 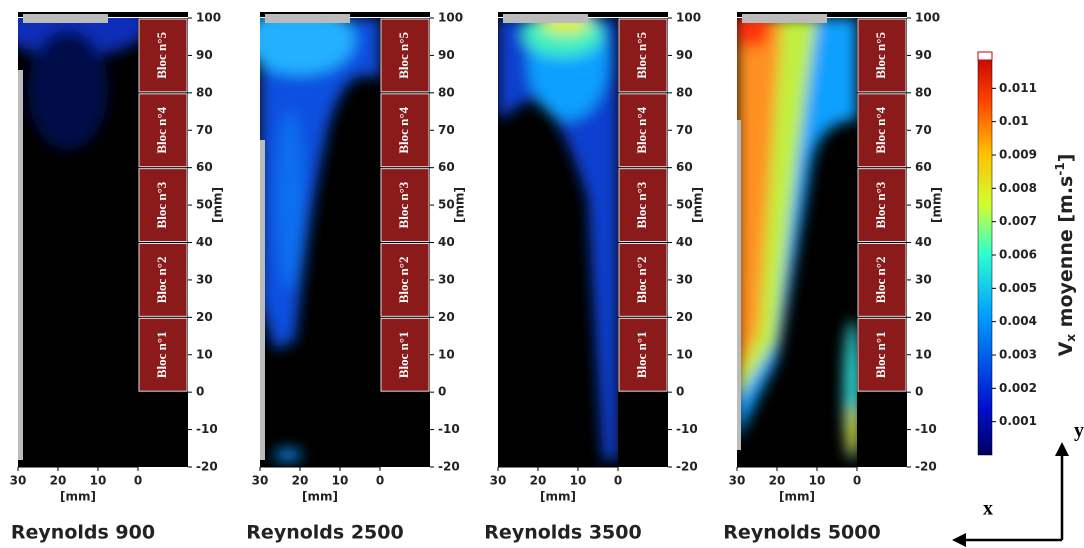 I want to click on axis-y-symbol: y, so click(x=1079, y=431).